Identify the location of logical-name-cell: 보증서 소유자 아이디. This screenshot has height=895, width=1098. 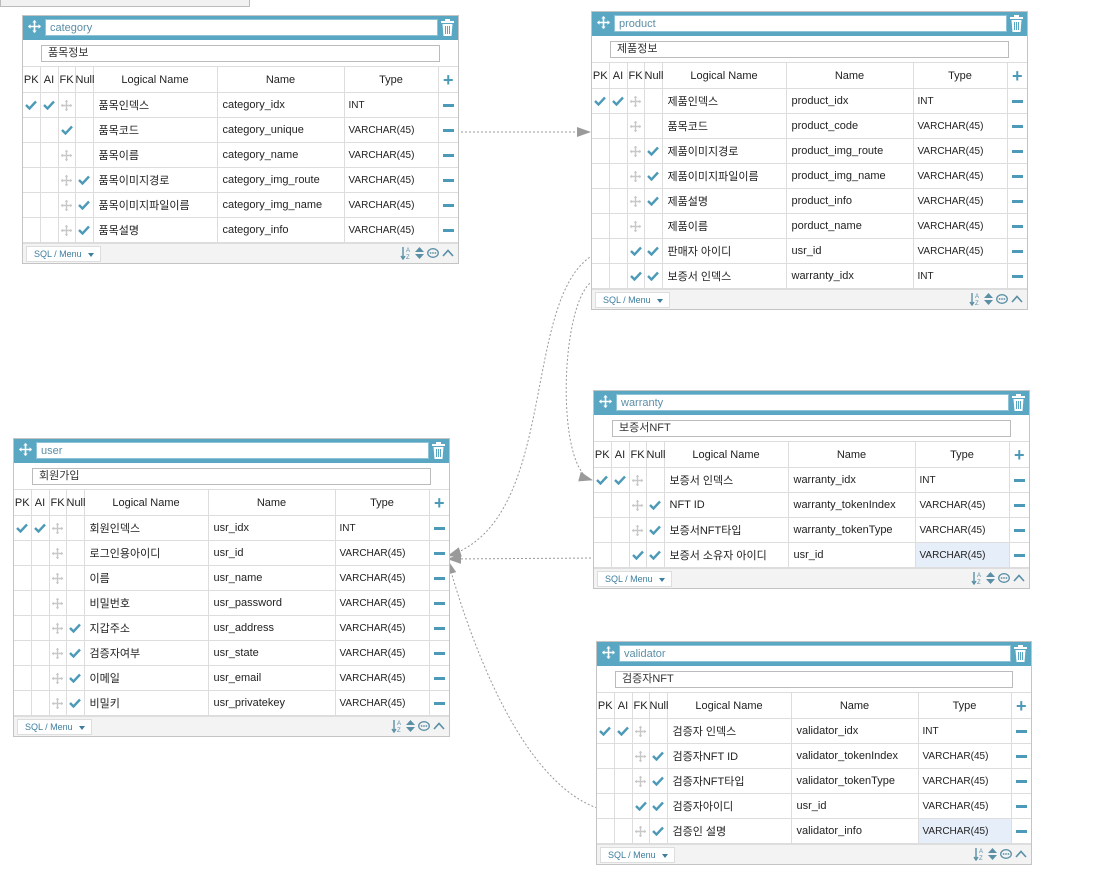
(726, 555).